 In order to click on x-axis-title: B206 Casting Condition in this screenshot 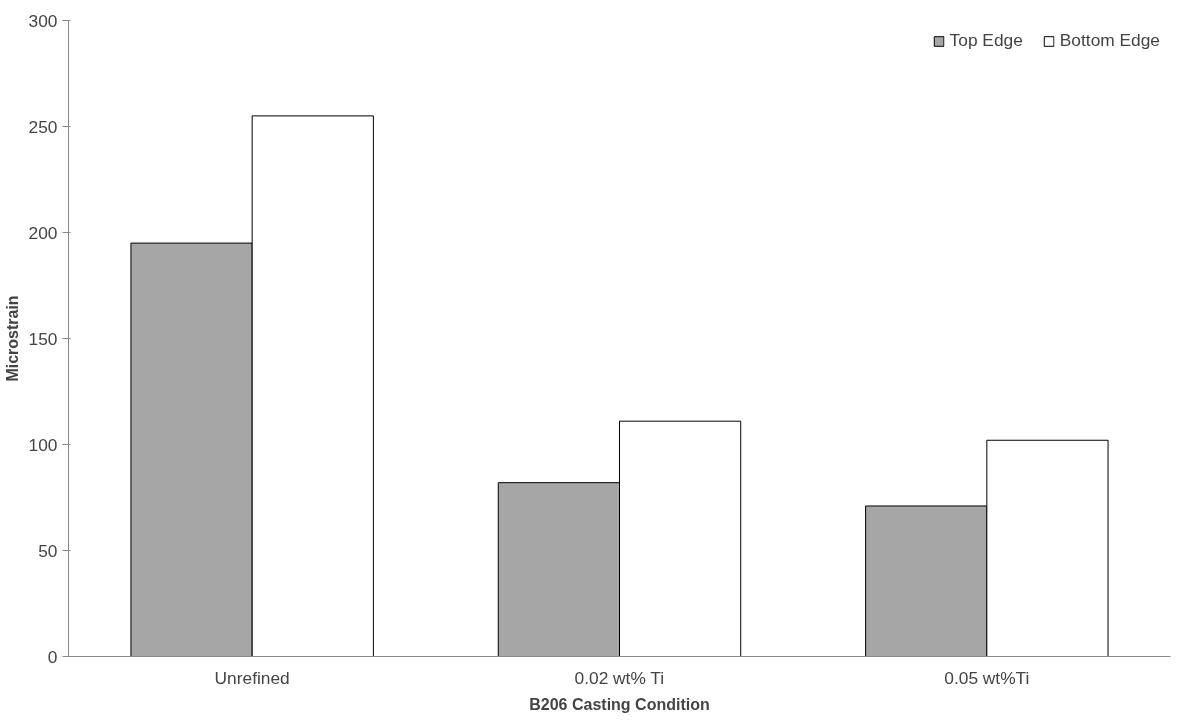, I will do `click(619, 704)`.